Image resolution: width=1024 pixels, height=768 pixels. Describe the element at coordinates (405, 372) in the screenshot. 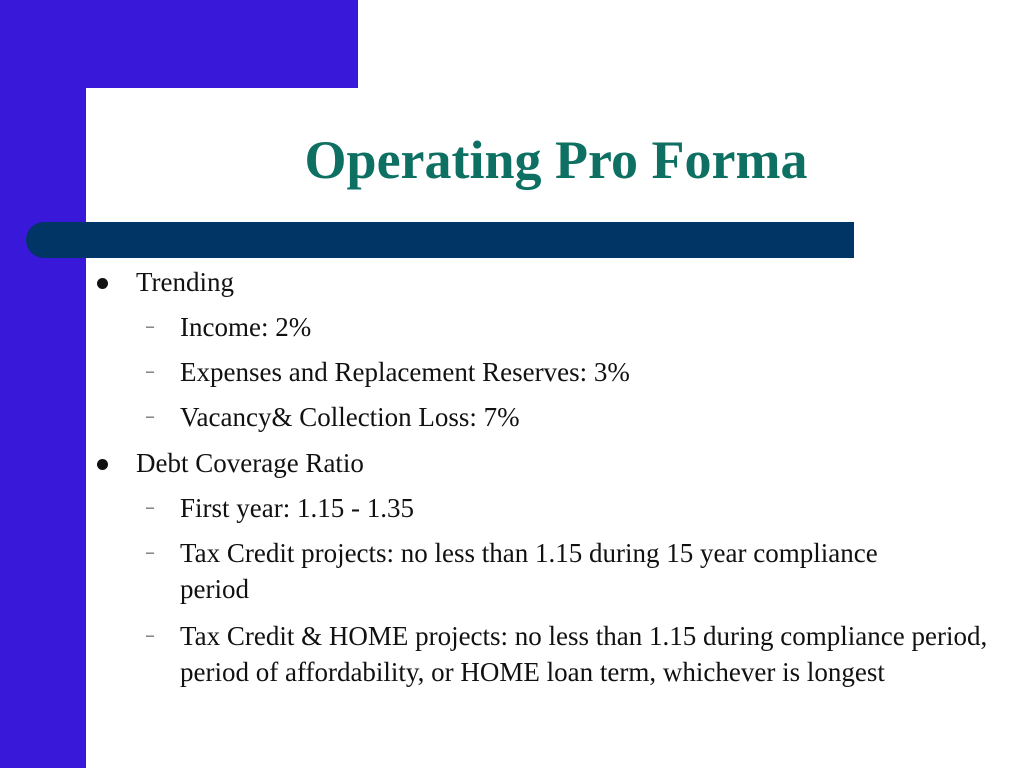

I see `sub-bullet-expenses: Expenses and Replacement Reserves: 3%` at that location.